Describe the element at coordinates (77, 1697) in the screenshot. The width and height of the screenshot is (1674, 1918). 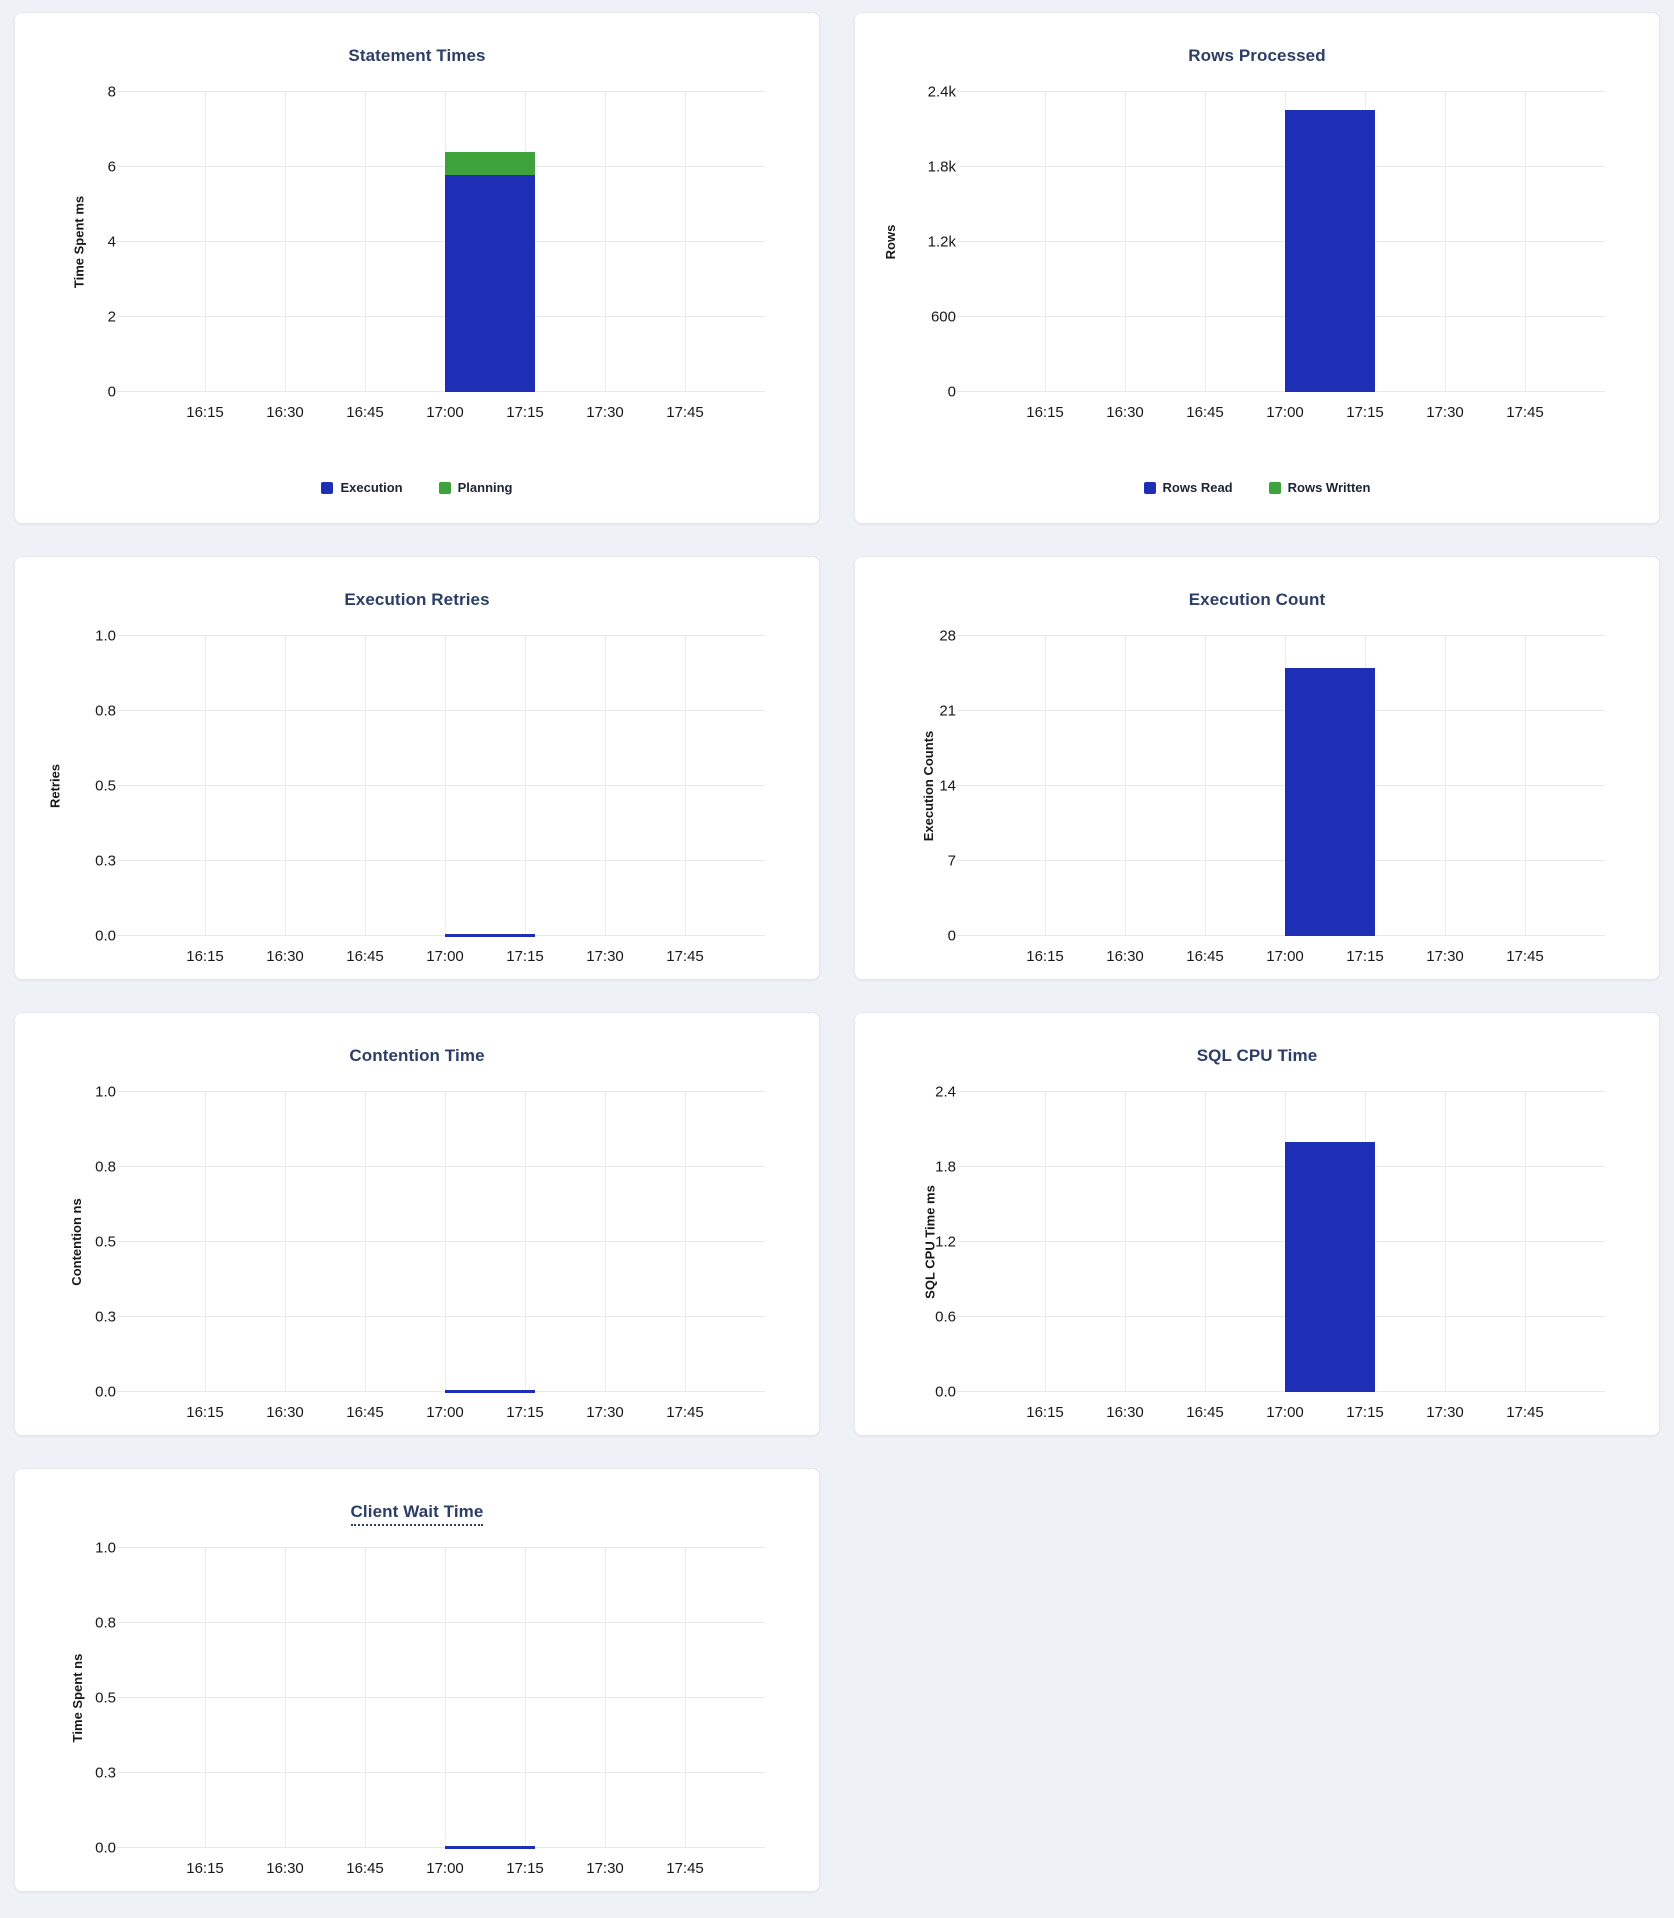
I see `y-axis-label-client-wait-time: Time Spent ns` at that location.